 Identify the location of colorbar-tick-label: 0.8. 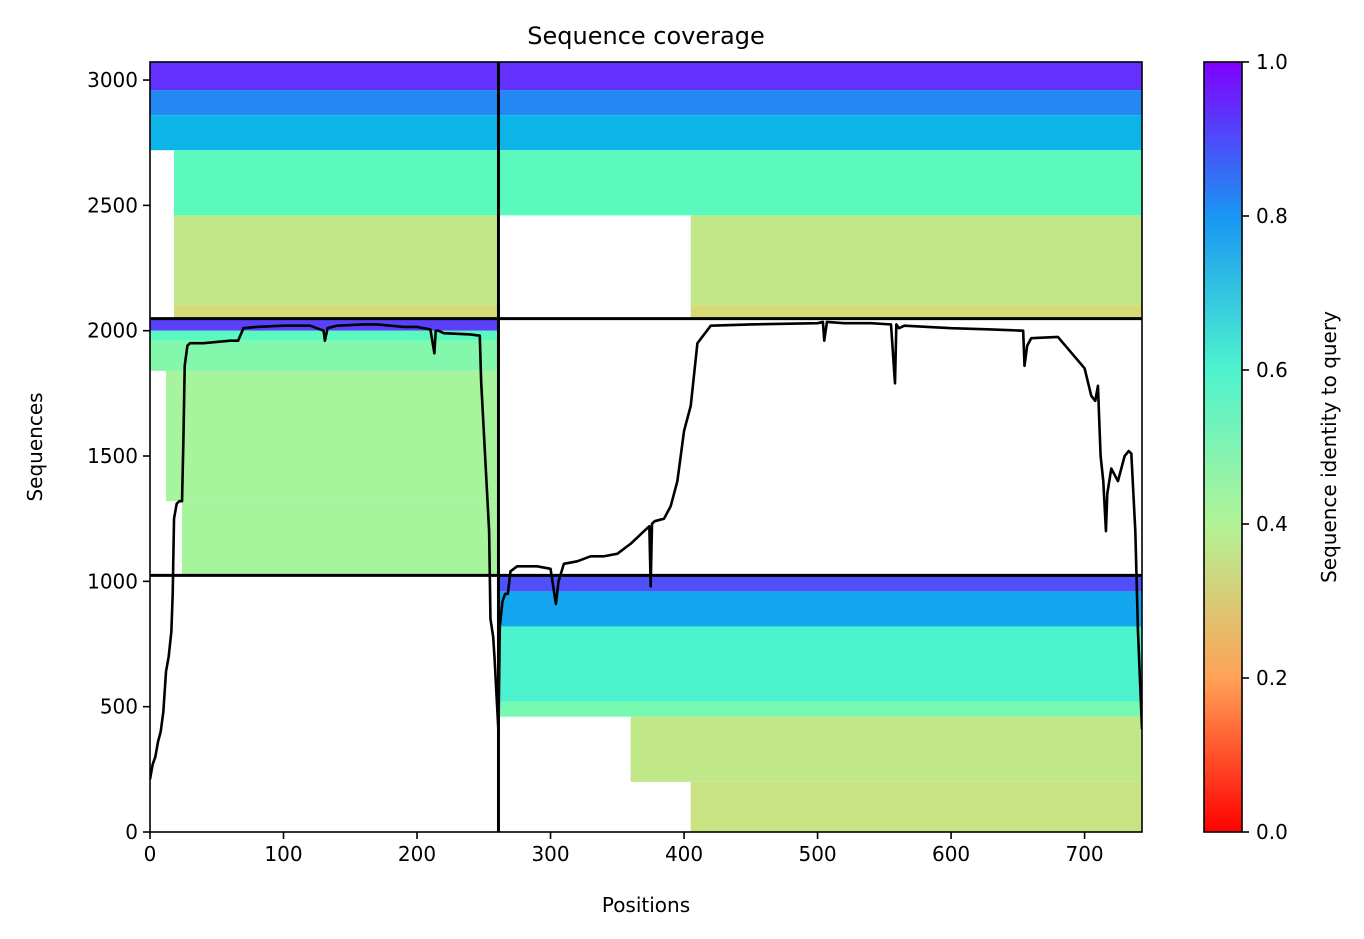
(1272, 216).